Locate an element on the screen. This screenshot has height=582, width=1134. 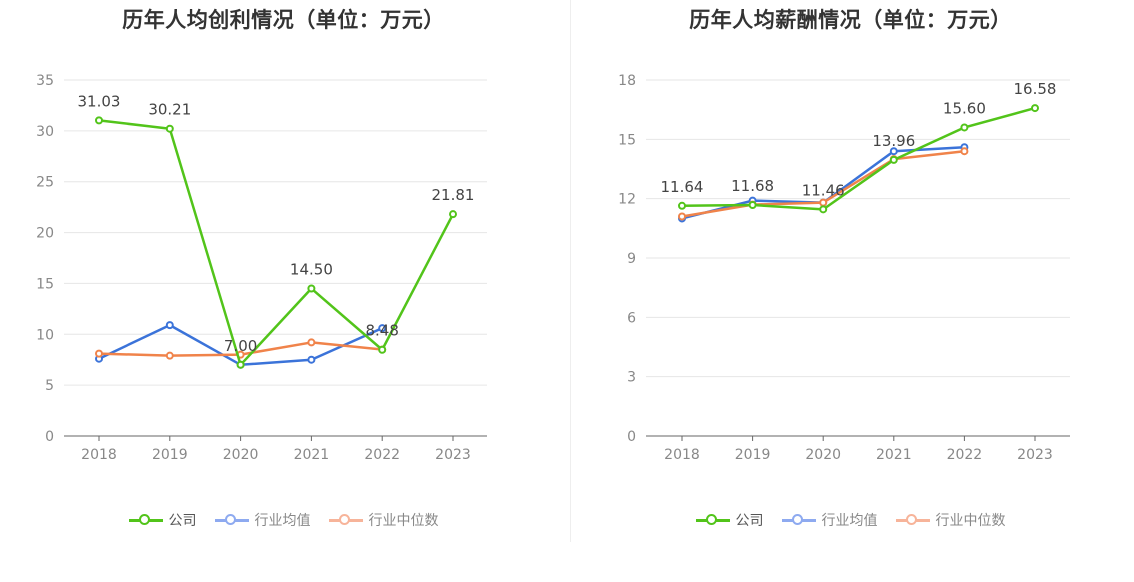
chart-title: 历年人均薪酬情况（单位：万元） is located at coordinates (850, 20).